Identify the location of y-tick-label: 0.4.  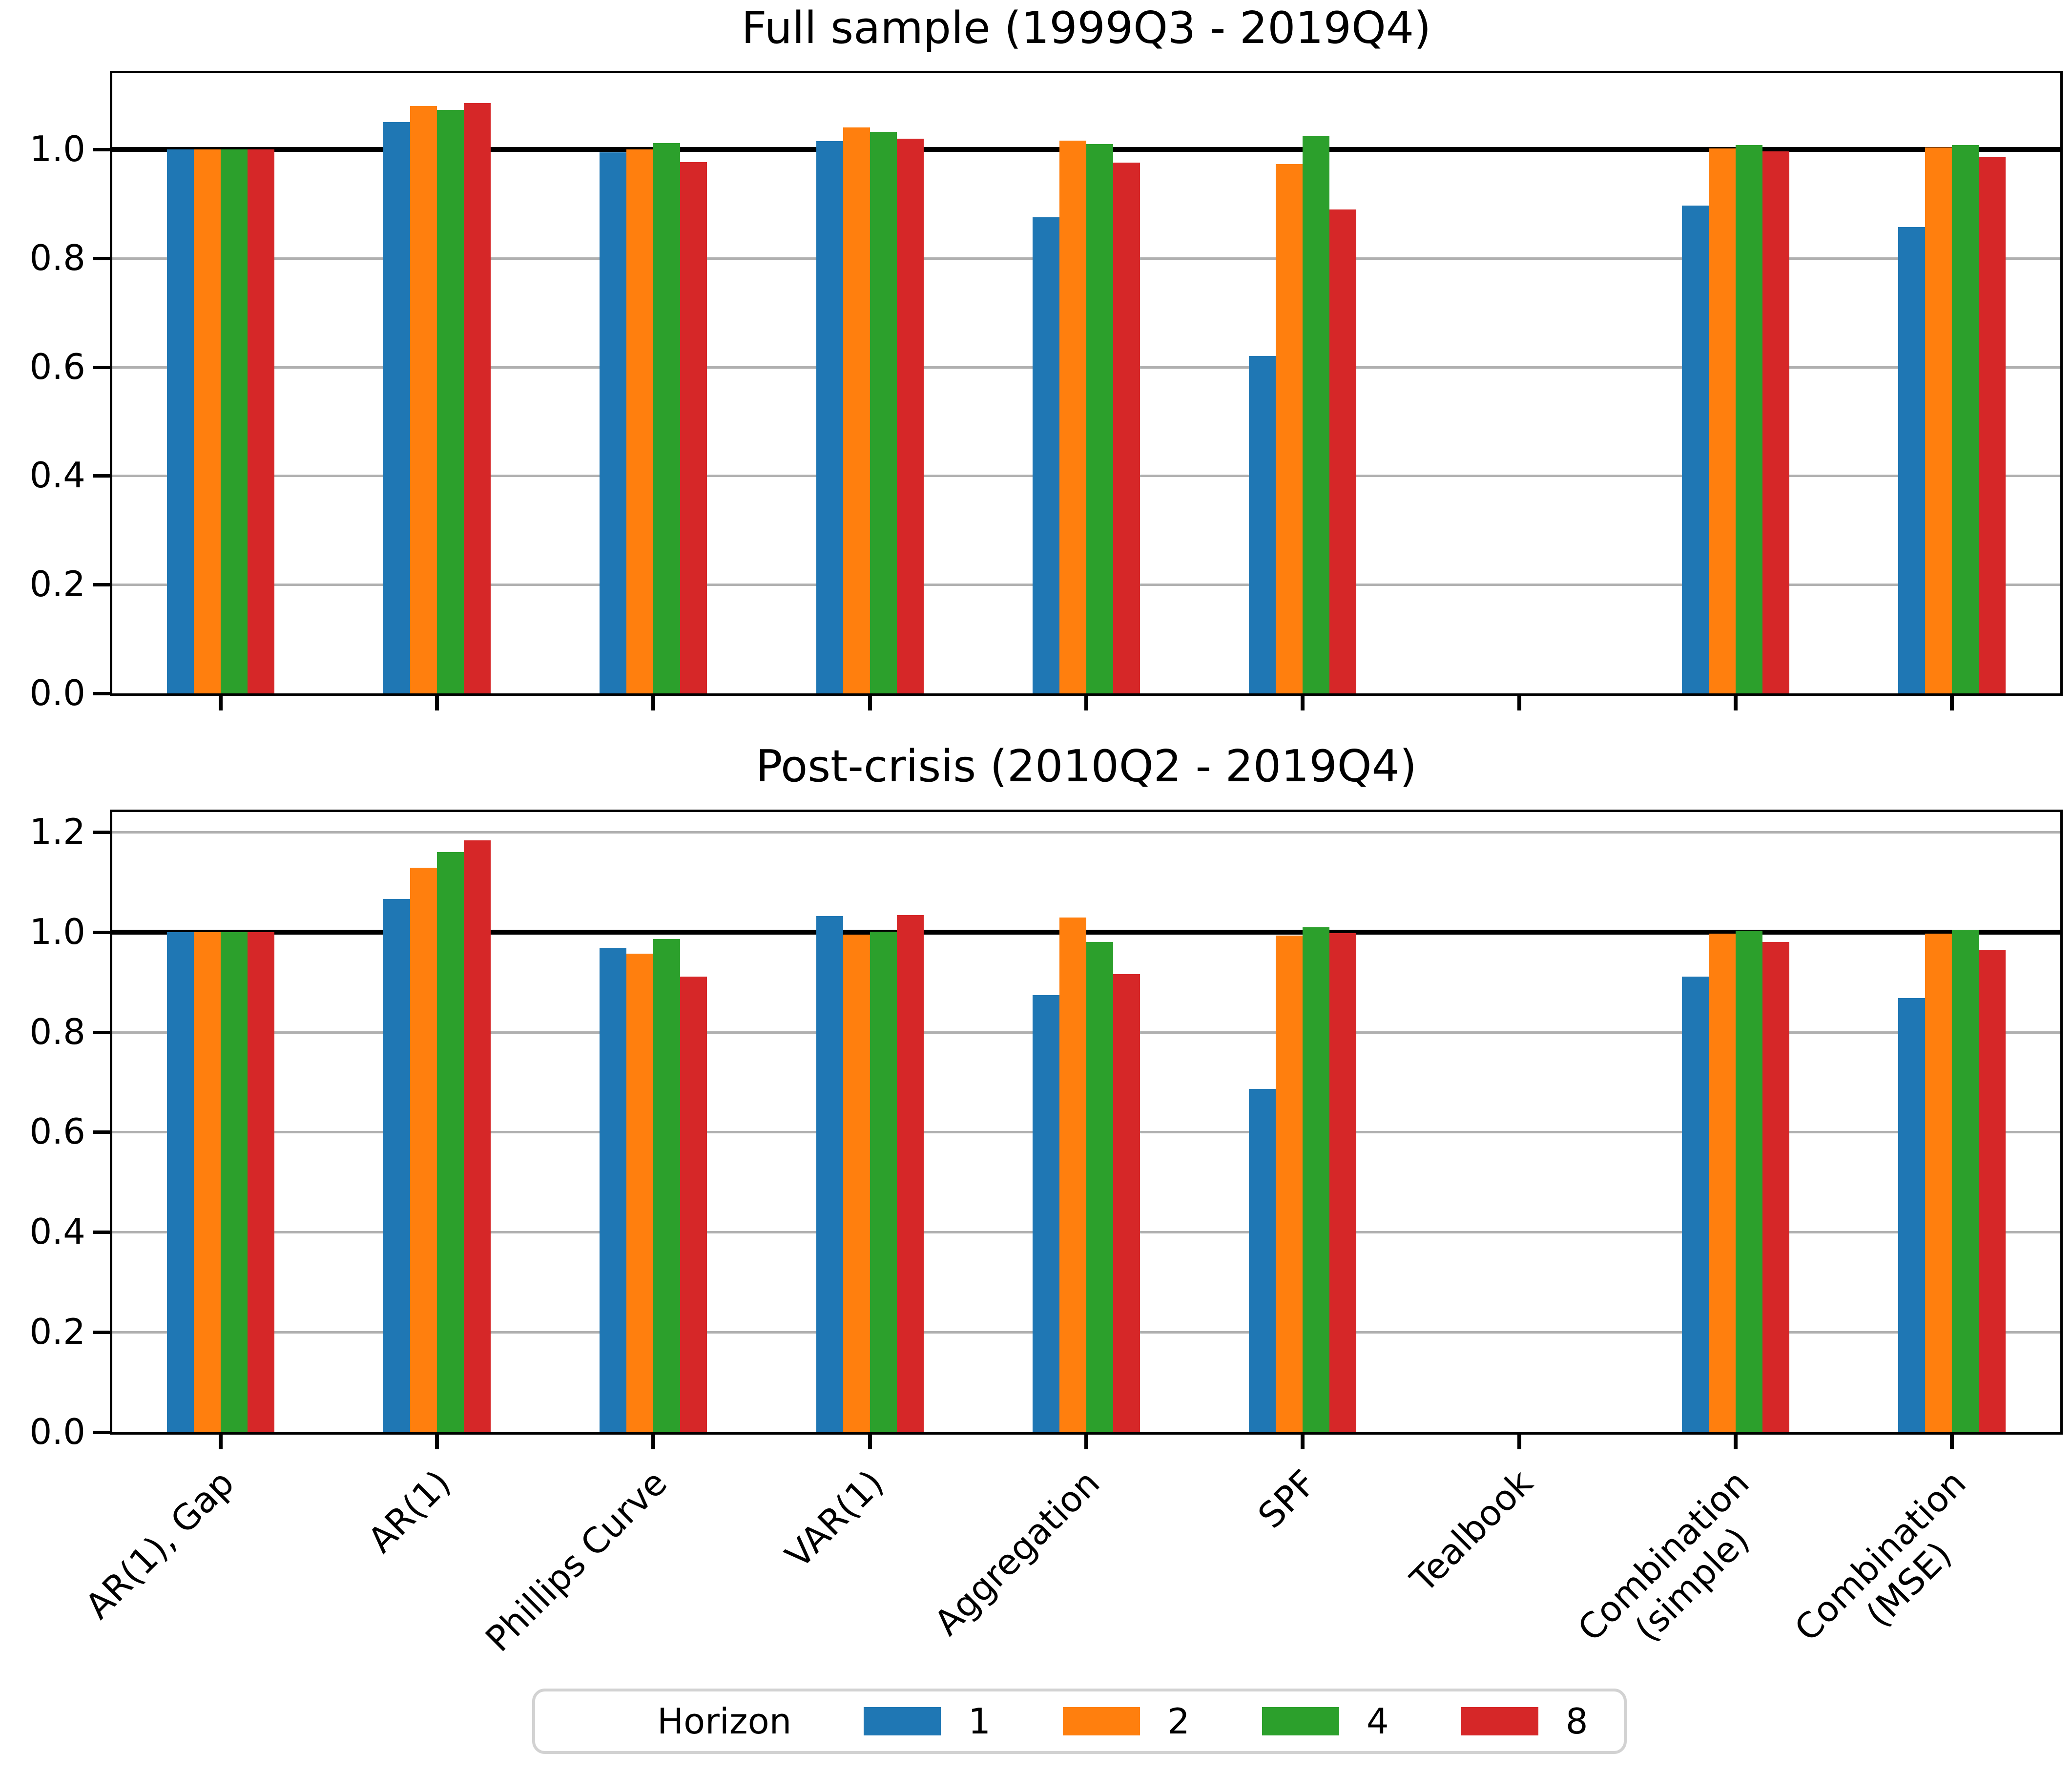
(57, 476).